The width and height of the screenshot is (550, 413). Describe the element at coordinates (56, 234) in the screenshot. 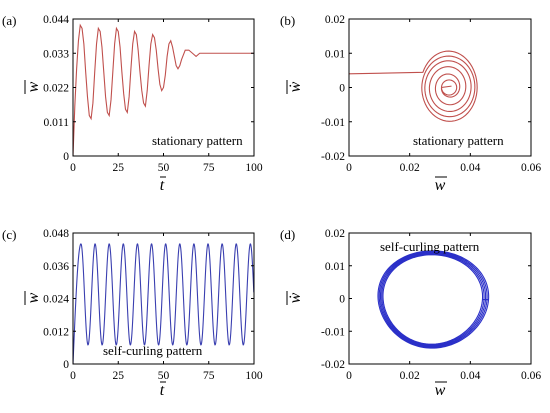

I see `y-tick-label: 0.048` at that location.